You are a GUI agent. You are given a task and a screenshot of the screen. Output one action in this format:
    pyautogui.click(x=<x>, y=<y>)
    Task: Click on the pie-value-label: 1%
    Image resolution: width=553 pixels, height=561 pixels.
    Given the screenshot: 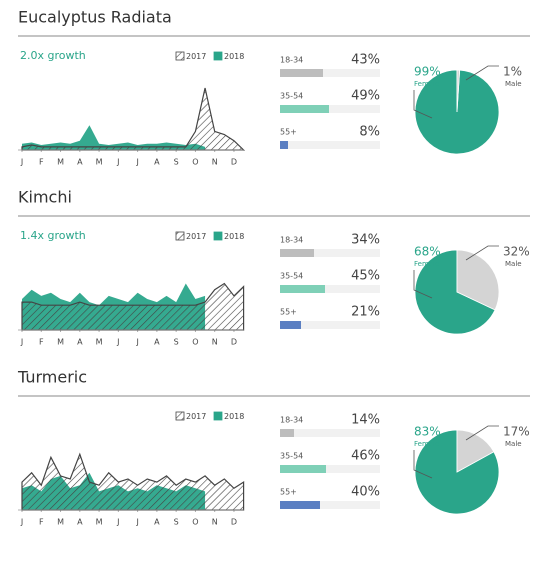 What is the action you would take?
    pyautogui.click(x=512, y=72)
    